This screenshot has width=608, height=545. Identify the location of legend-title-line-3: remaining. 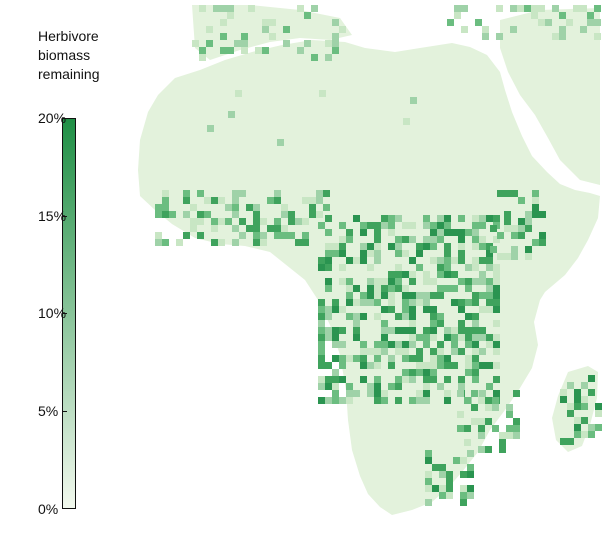
(69, 74).